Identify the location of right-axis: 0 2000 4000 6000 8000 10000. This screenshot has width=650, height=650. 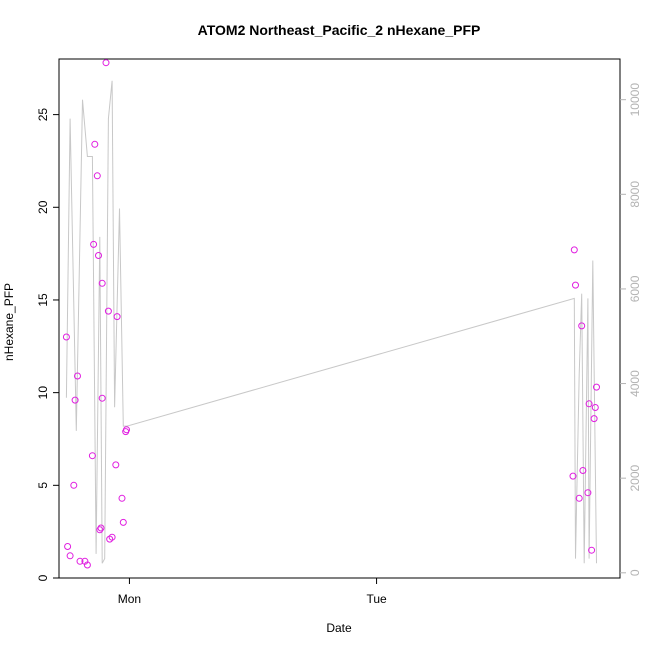
(631, 329).